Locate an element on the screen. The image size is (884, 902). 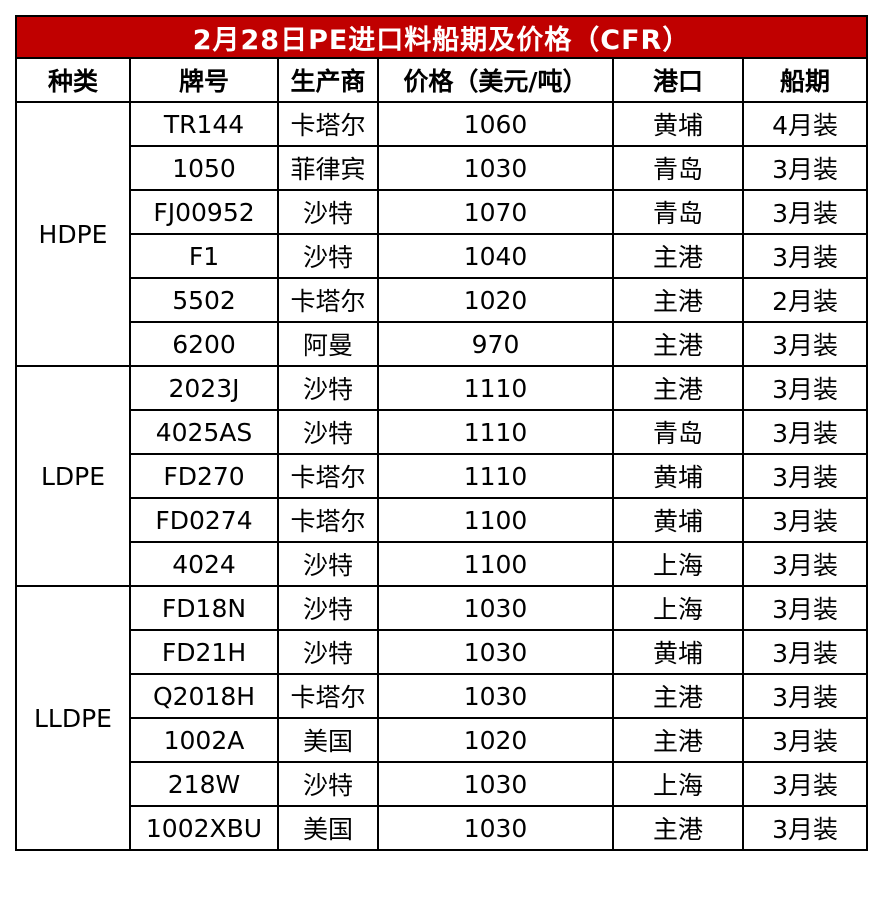
grade-cell: TR144 is located at coordinates (204, 124).